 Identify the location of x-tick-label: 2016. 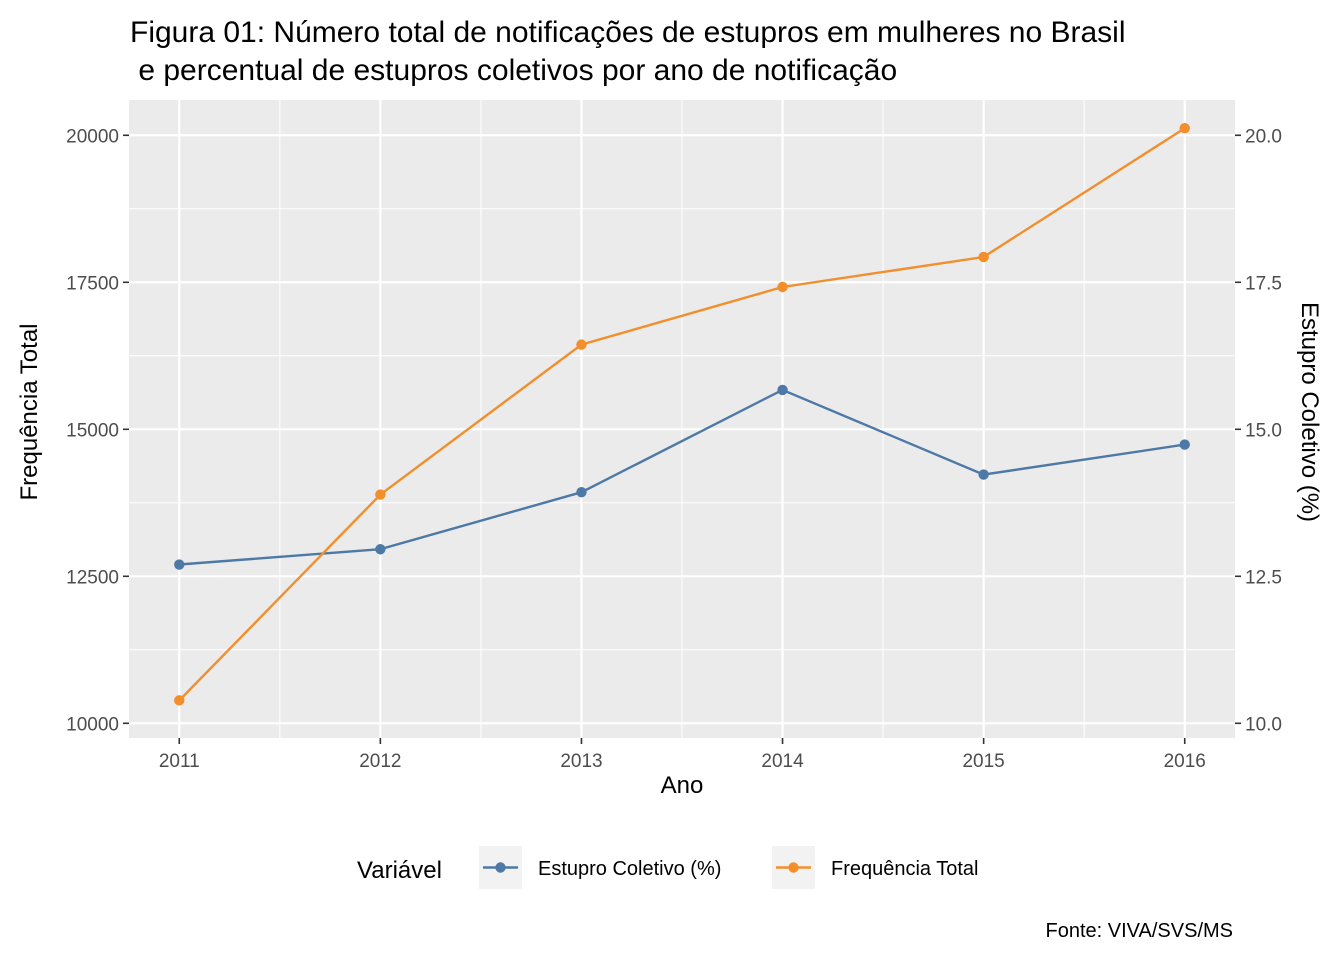
(1185, 761).